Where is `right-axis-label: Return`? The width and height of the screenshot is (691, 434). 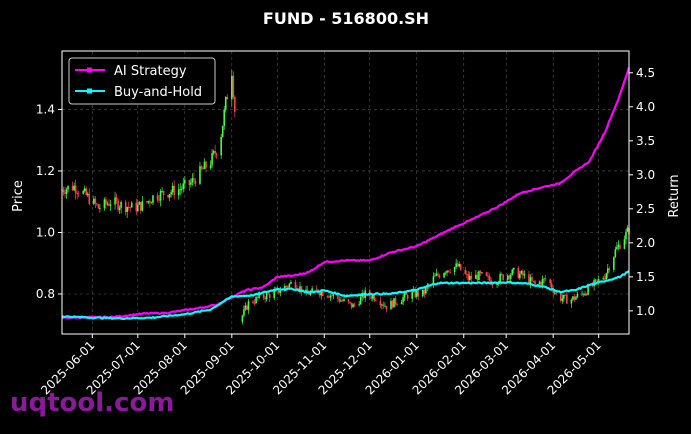
right-axis-label: Return is located at coordinates (674, 195).